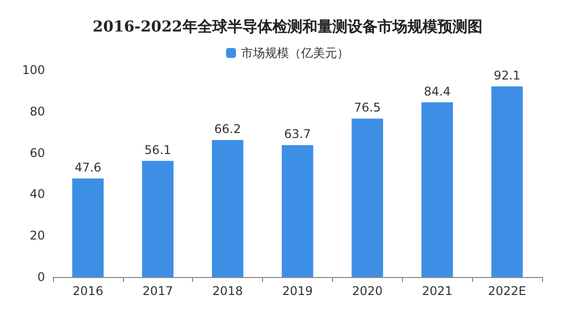 Image resolution: width=575 pixels, height=325 pixels. Describe the element at coordinates (227, 291) in the screenshot. I see `x-tick-label: 2018` at that location.